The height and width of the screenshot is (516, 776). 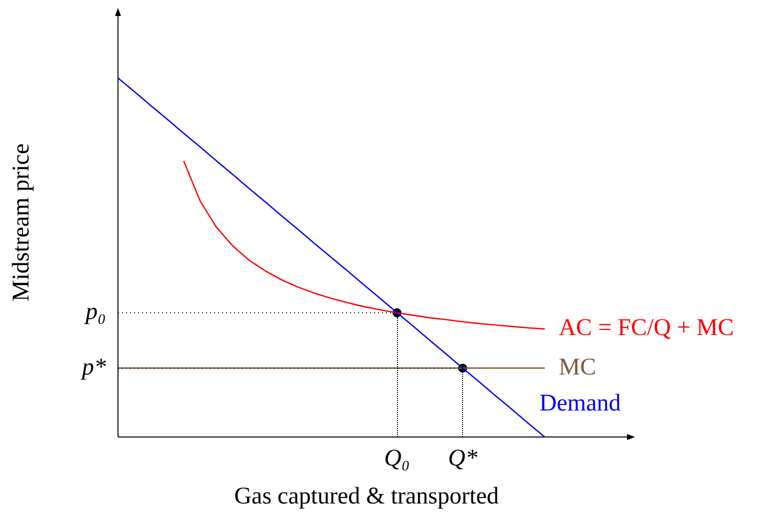 What do you see at coordinates (580, 403) in the screenshot?
I see `series-label: Demand` at bounding box center [580, 403].